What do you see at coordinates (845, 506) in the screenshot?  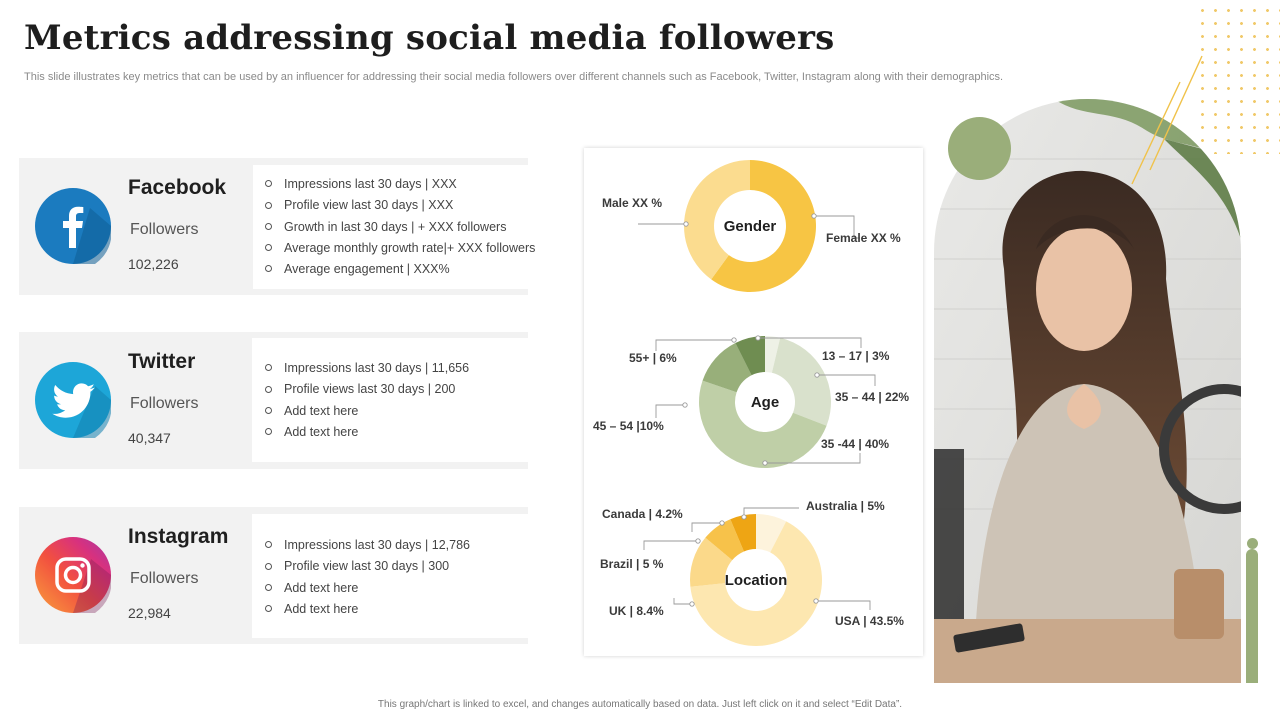 I see `data-label: Australia | 5%` at bounding box center [845, 506].